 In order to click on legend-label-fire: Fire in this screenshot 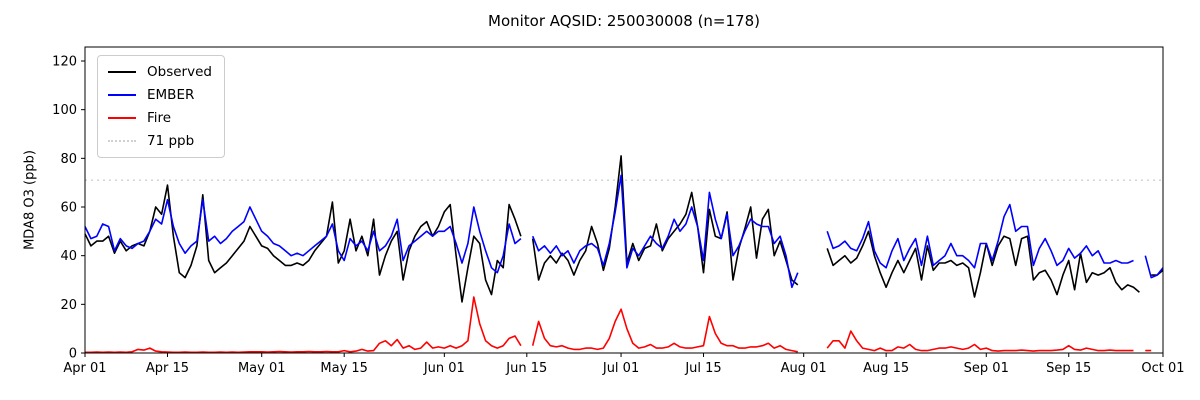, I will do `click(159, 118)`.